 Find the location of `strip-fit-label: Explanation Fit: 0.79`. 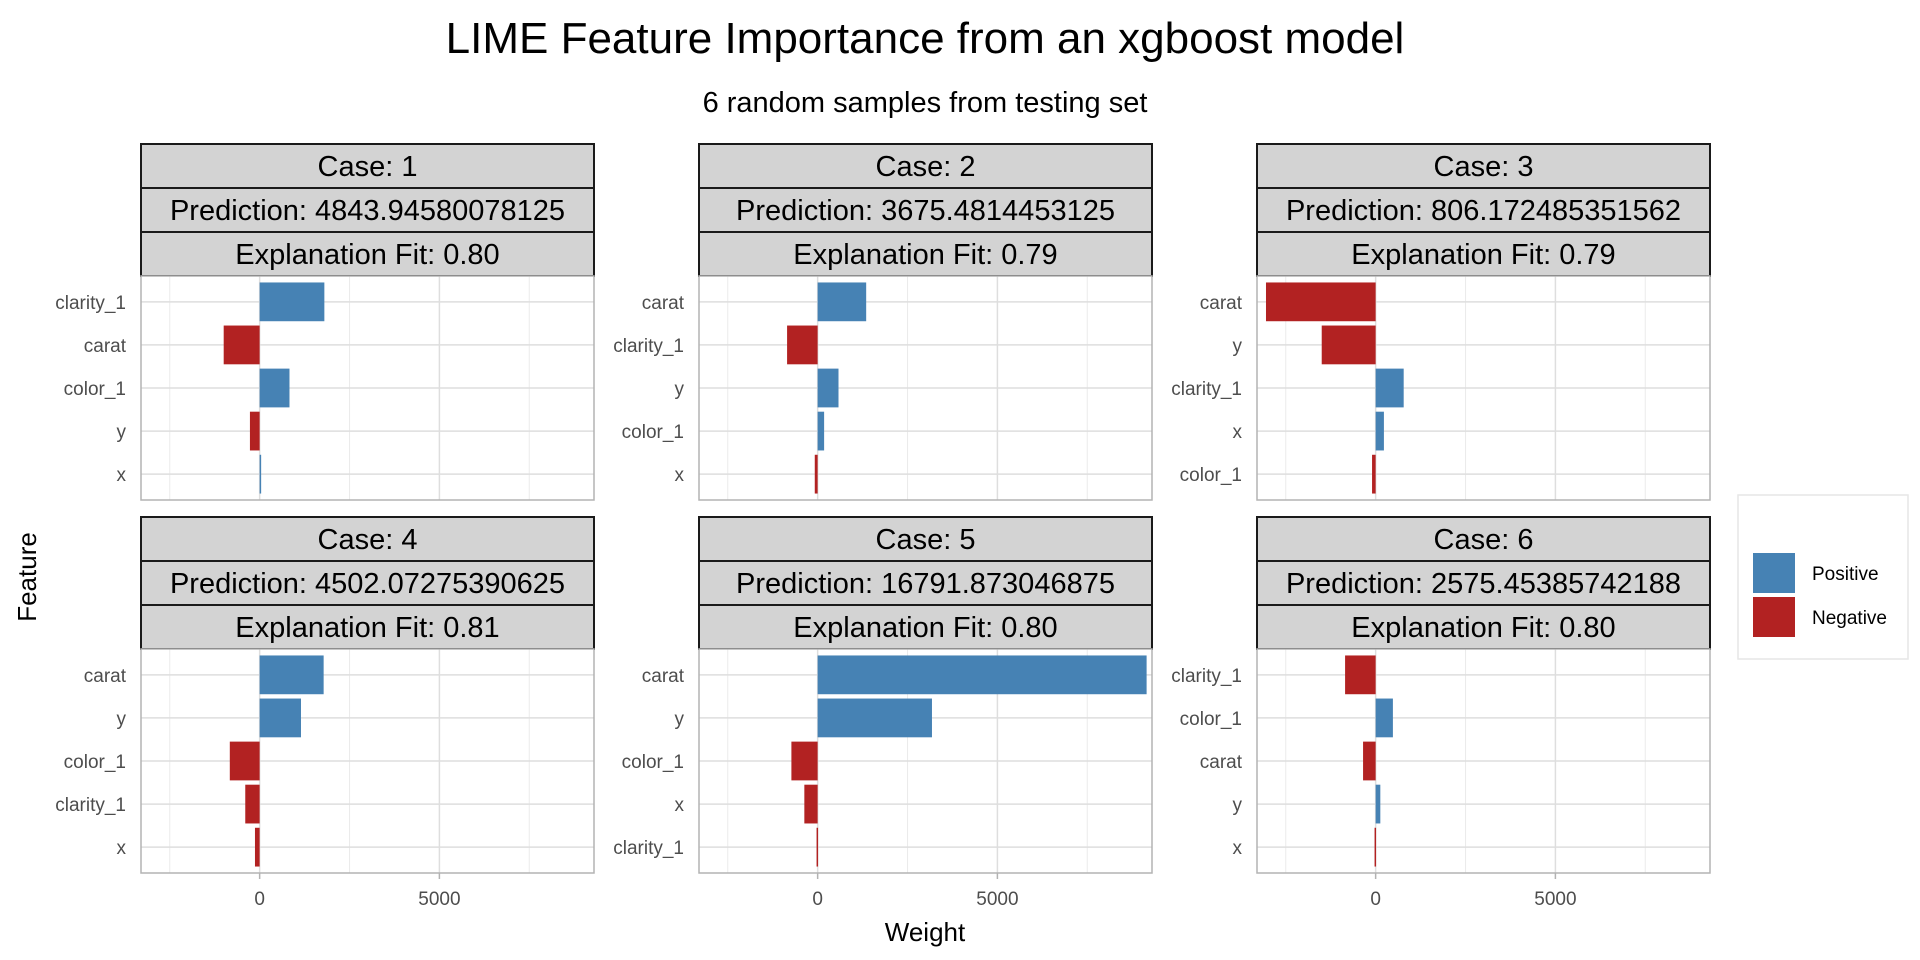

strip-fit-label: Explanation Fit: 0.79 is located at coordinates (1483, 255).